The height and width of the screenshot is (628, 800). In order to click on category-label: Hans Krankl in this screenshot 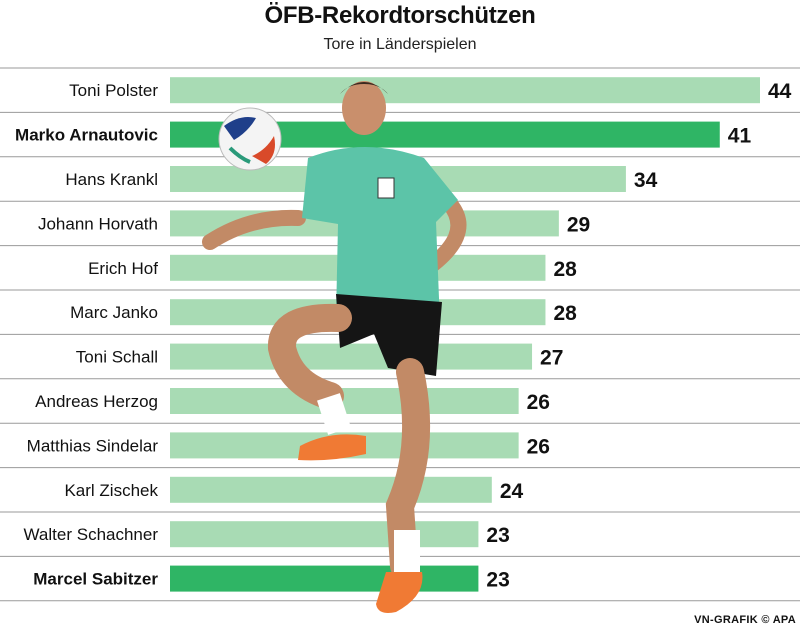, I will do `click(111, 179)`.